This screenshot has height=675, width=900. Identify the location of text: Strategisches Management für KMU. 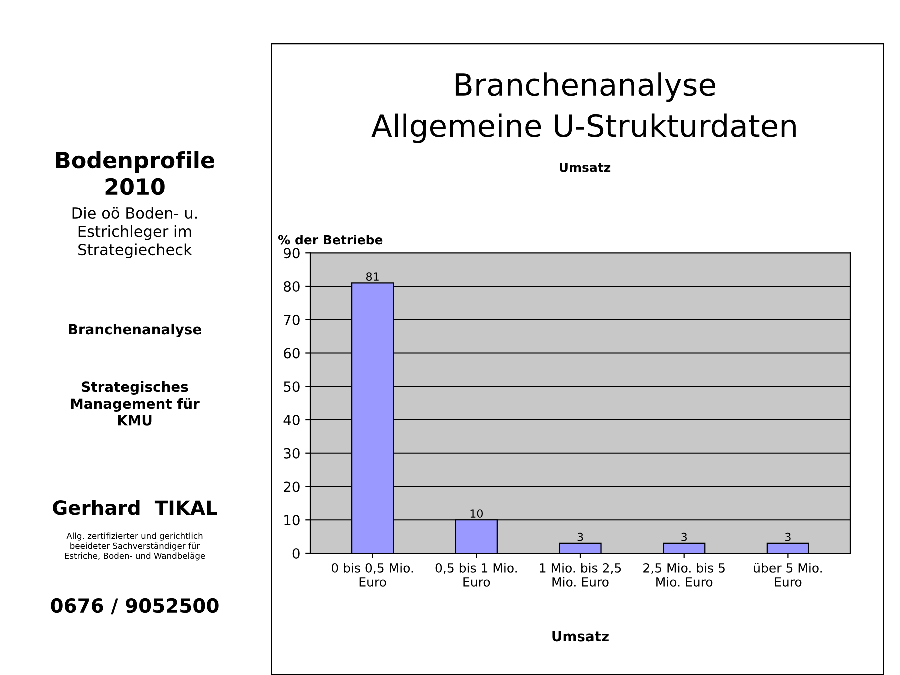
(135, 403).